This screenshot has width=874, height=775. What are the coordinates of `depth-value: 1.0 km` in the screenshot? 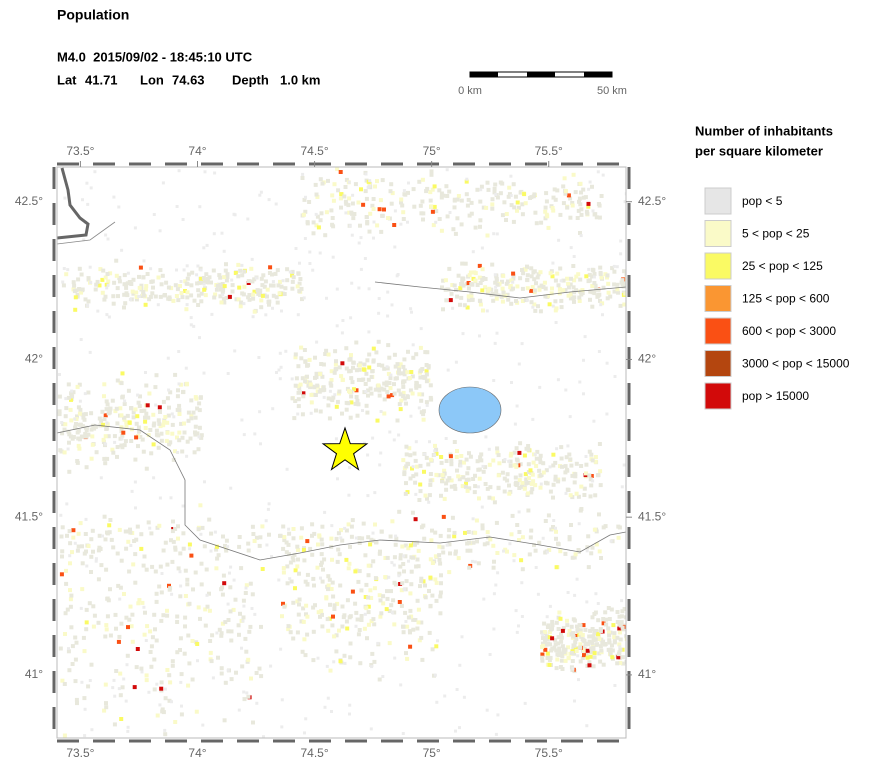 It's located at (300, 79).